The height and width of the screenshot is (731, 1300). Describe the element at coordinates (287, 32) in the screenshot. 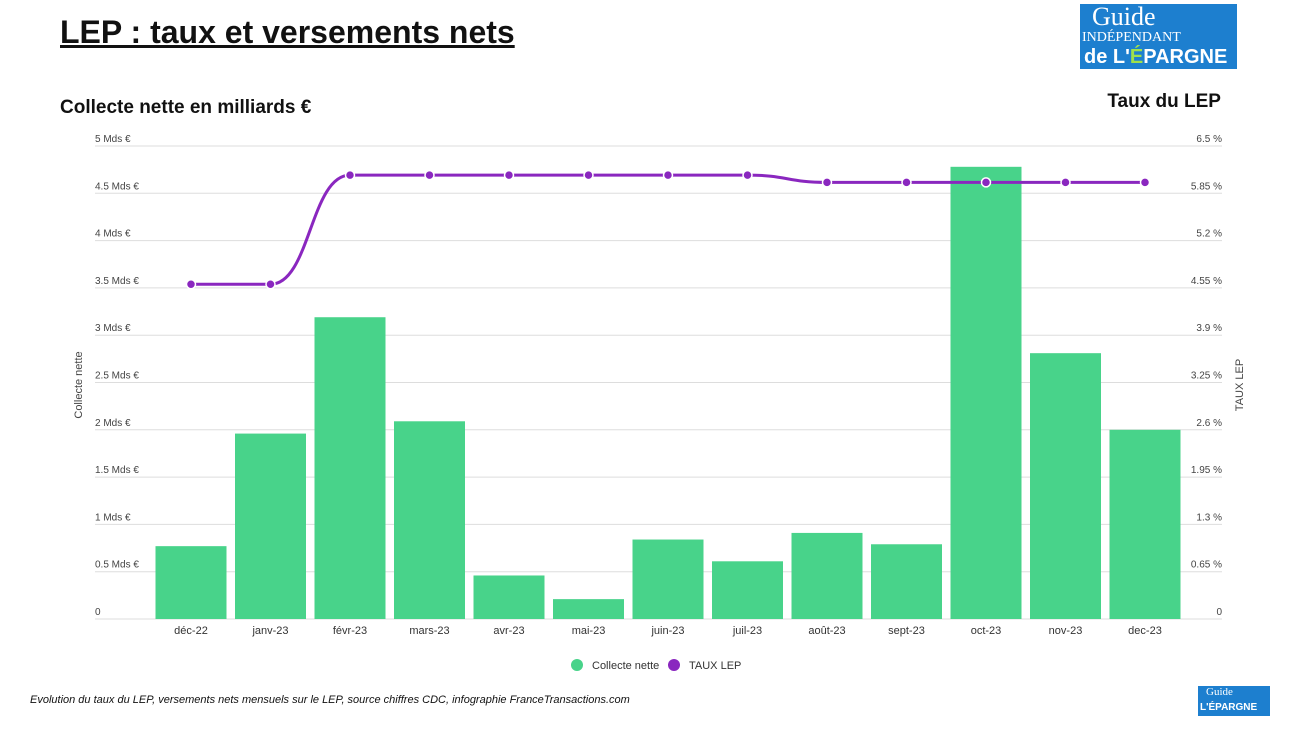

I see `page-title: LEP : taux et versements nets` at that location.